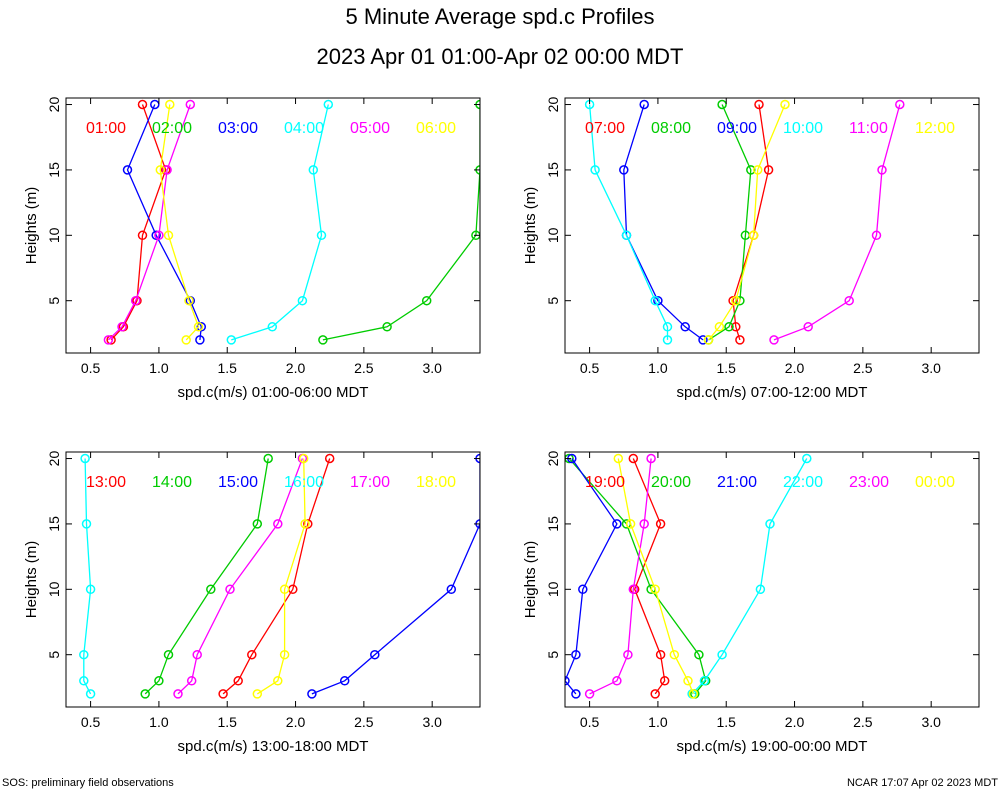 This screenshot has height=800, width=1000. I want to click on legend-label: 02:00, so click(172, 128).